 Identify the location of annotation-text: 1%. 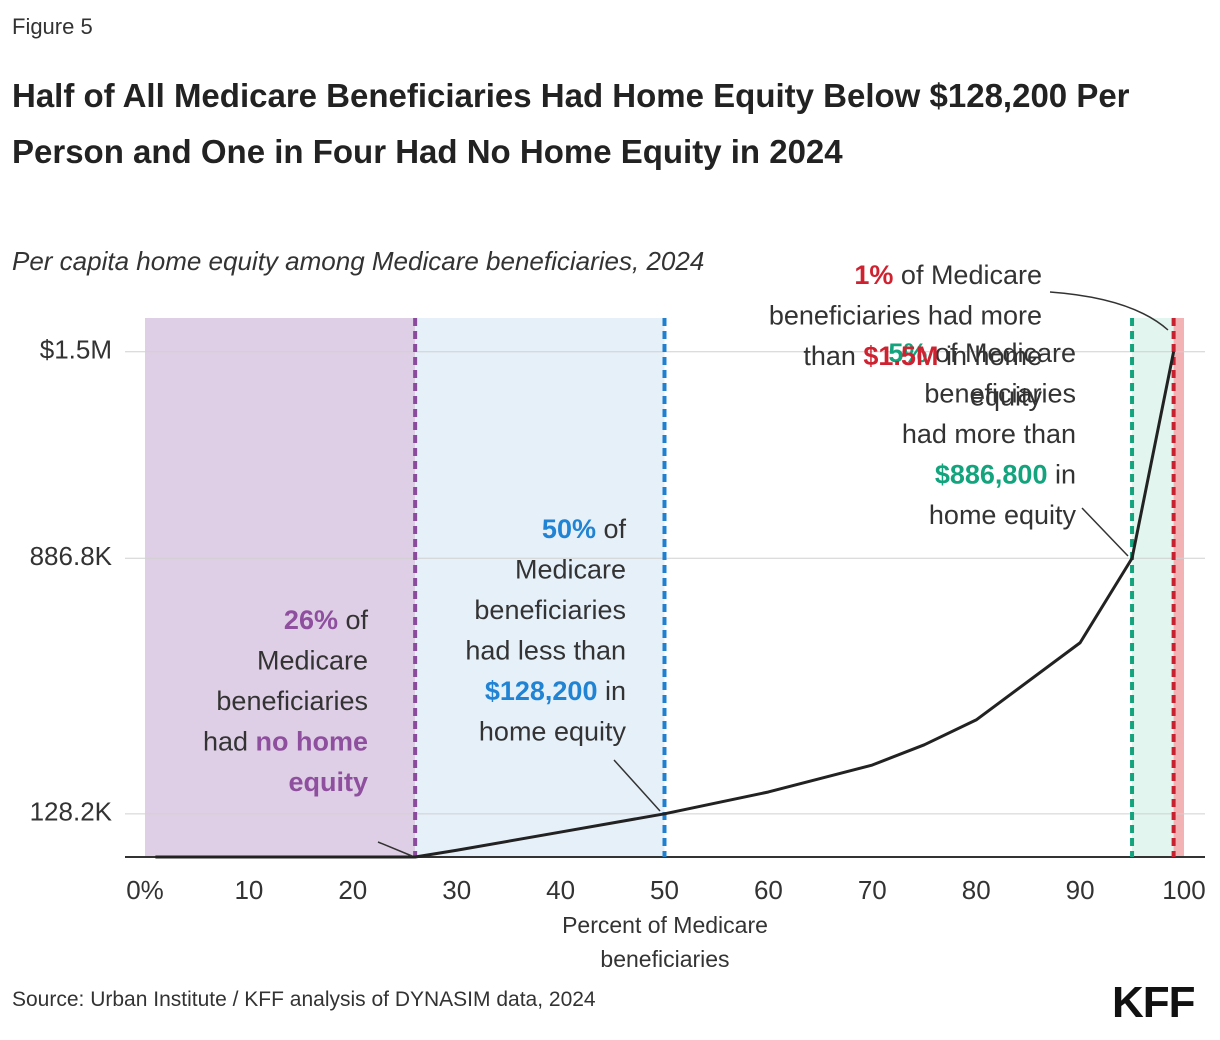
(873, 275).